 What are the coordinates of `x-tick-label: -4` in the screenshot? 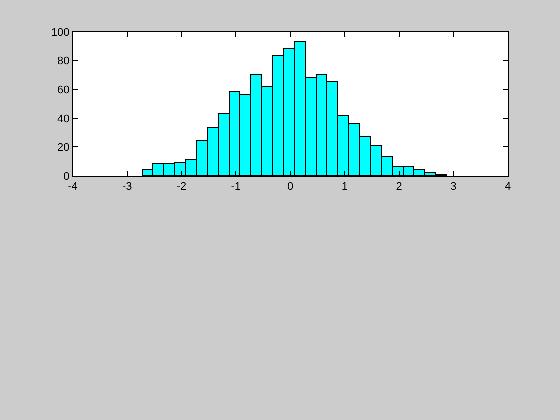 It's located at (73, 187).